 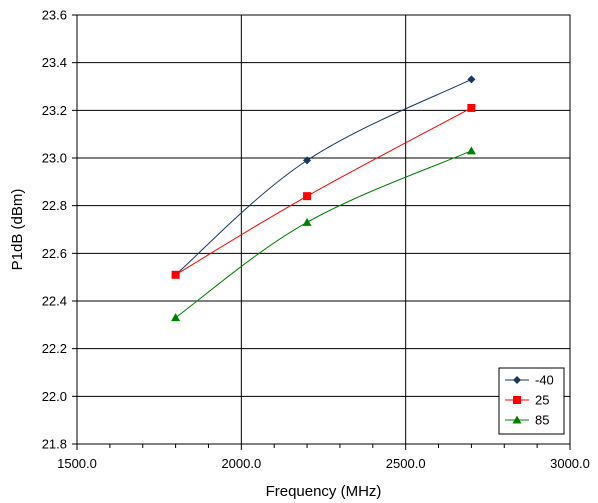 I want to click on y-tick-label: 23.4, so click(x=54, y=62).